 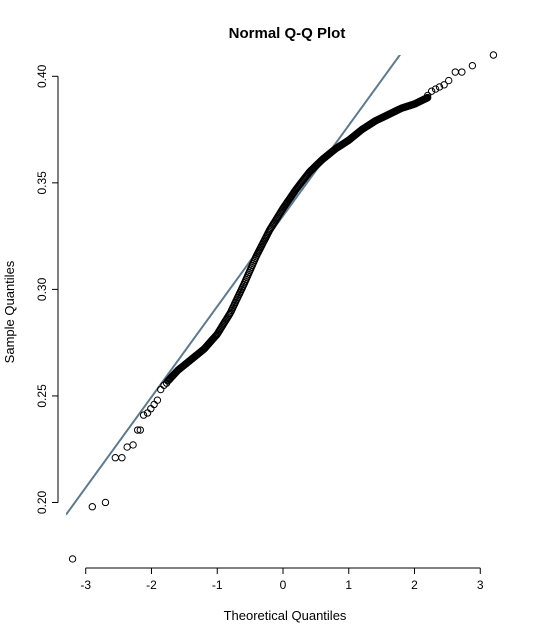 What do you see at coordinates (42, 396) in the screenshot?
I see `y-tick-label: 0.25` at bounding box center [42, 396].